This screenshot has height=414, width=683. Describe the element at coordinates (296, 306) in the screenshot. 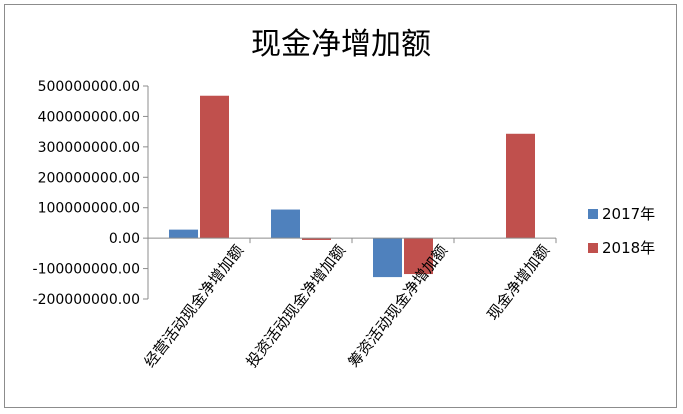

I see `x-tick-label: 投资活动现金净增加额` at that location.